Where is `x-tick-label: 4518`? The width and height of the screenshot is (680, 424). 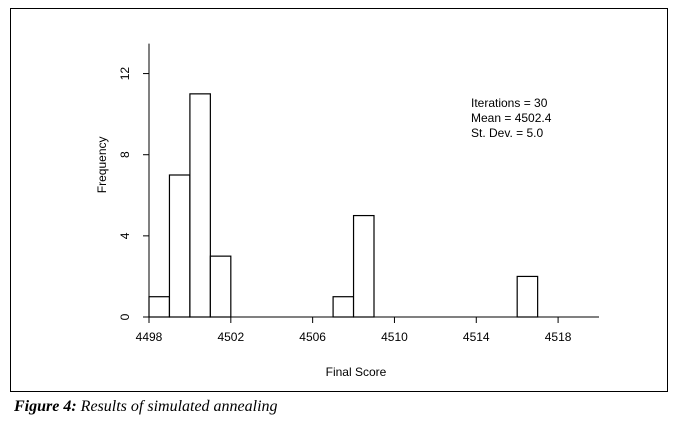
x-tick-label: 4518 is located at coordinates (558, 337).